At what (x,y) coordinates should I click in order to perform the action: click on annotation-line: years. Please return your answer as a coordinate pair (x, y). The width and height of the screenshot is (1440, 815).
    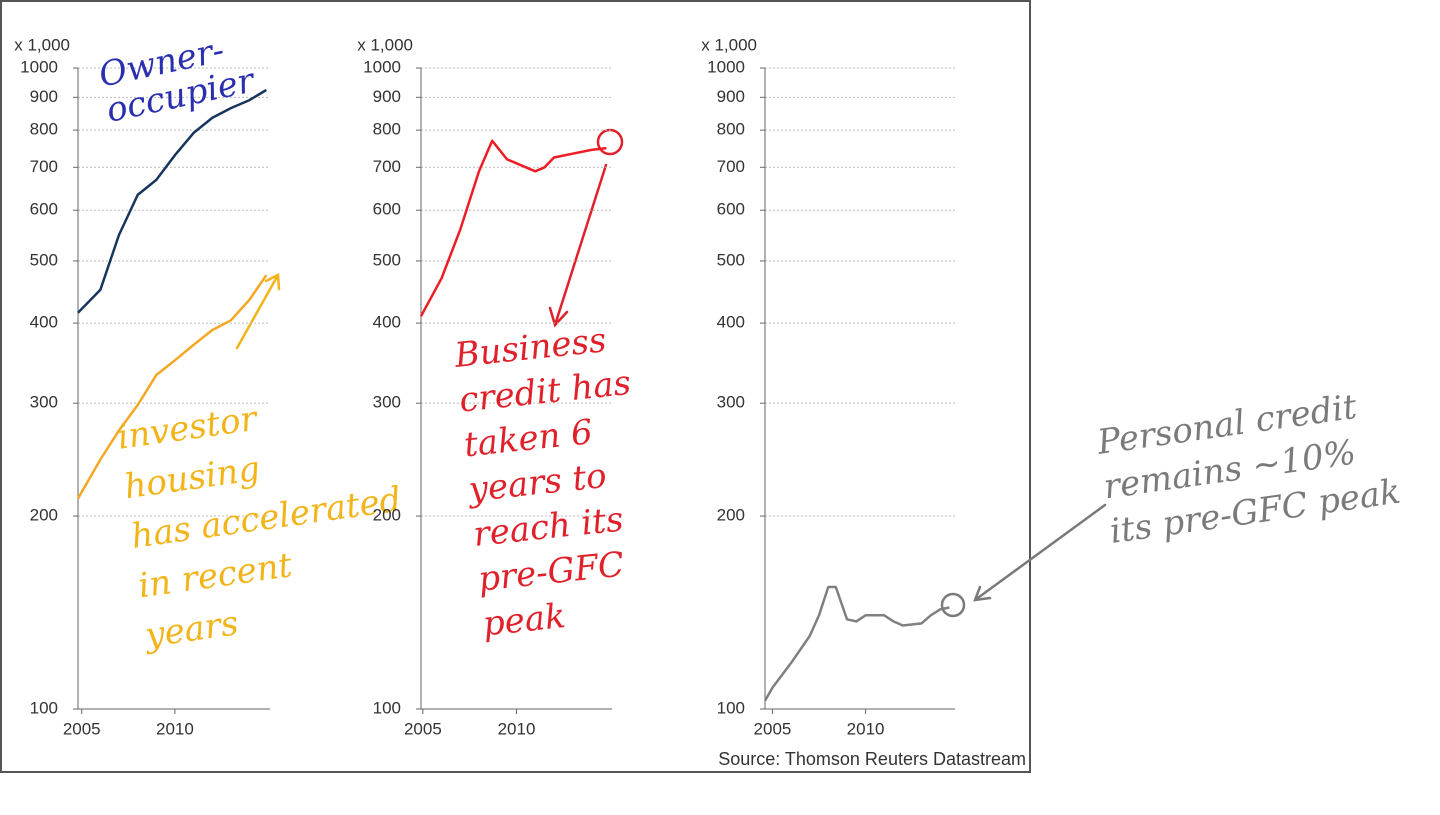
    Looking at the image, I should click on (191, 629).